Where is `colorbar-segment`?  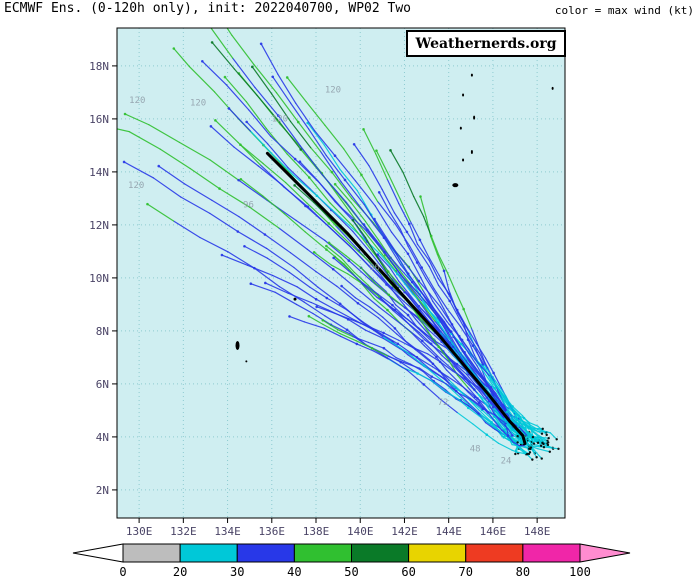
colorbar-segment is located at coordinates (322, 553).